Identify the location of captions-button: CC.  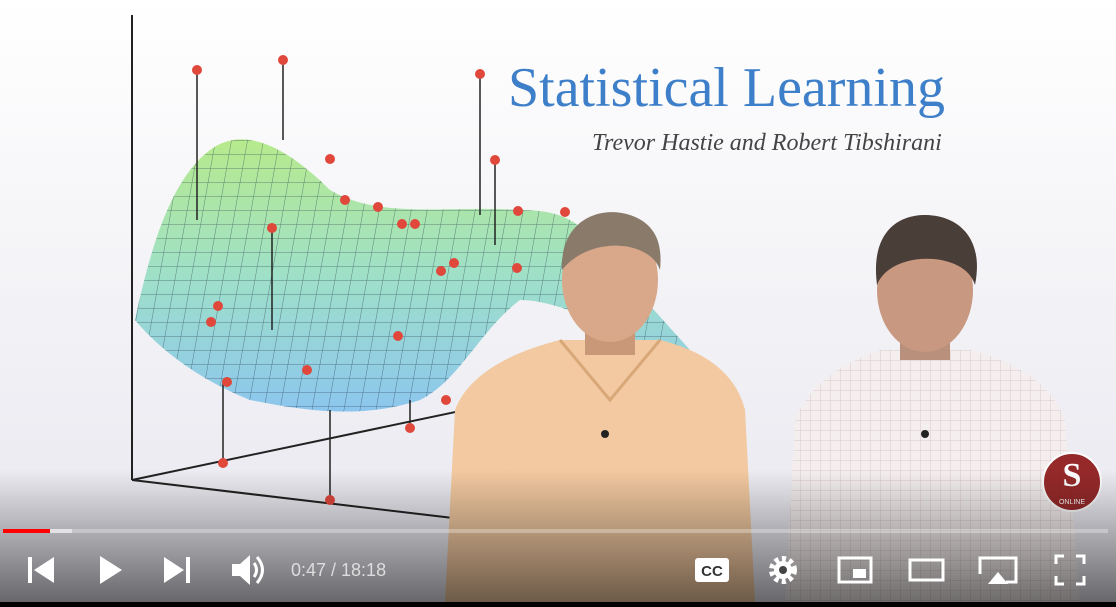
(712, 570).